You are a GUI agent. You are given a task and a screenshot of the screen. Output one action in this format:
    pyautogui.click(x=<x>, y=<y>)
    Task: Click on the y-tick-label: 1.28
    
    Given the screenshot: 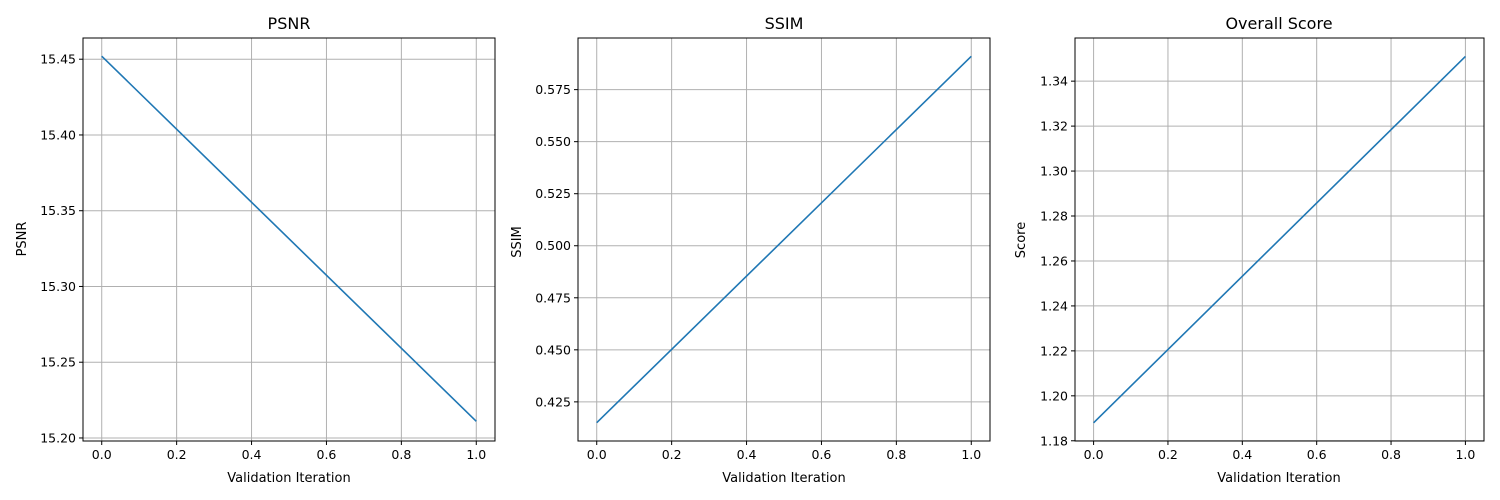 What is the action you would take?
    pyautogui.click(x=1054, y=216)
    